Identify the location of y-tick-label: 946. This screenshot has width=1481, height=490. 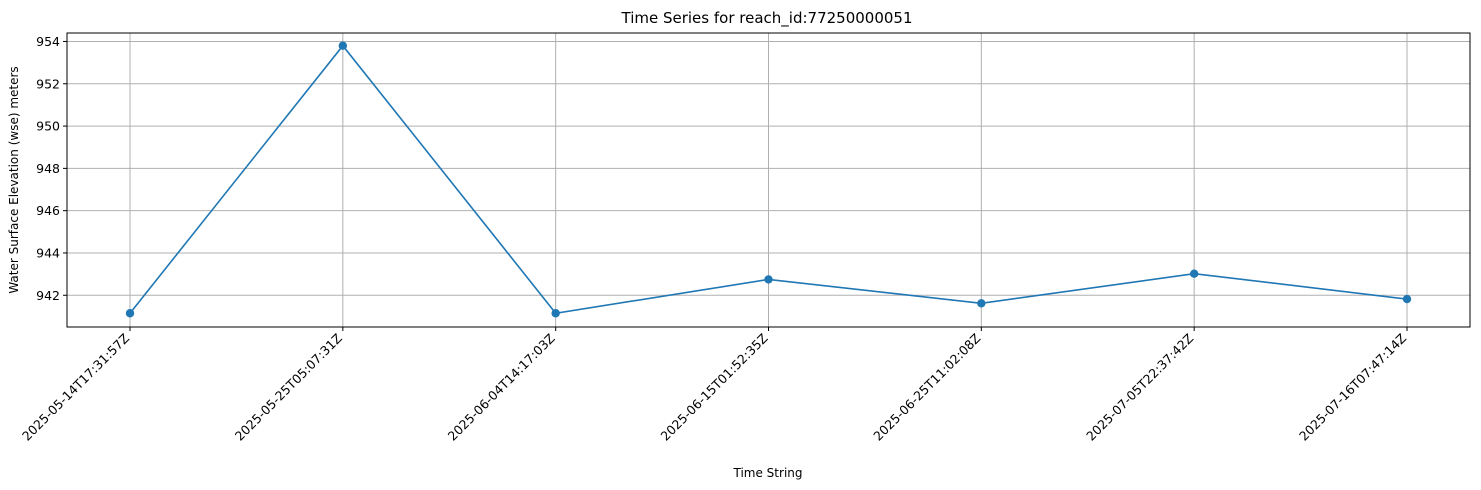
(48, 210).